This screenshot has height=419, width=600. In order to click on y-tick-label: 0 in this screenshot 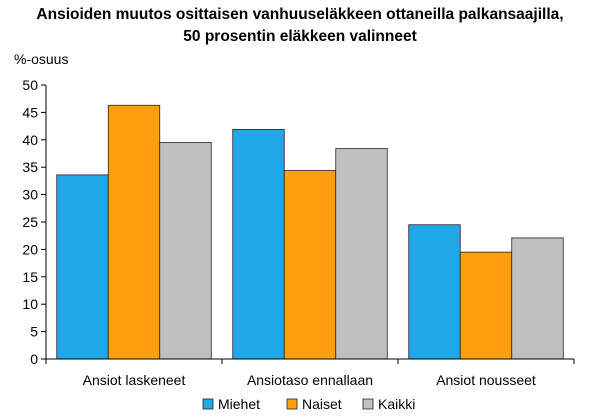, I will do `click(34, 359)`.